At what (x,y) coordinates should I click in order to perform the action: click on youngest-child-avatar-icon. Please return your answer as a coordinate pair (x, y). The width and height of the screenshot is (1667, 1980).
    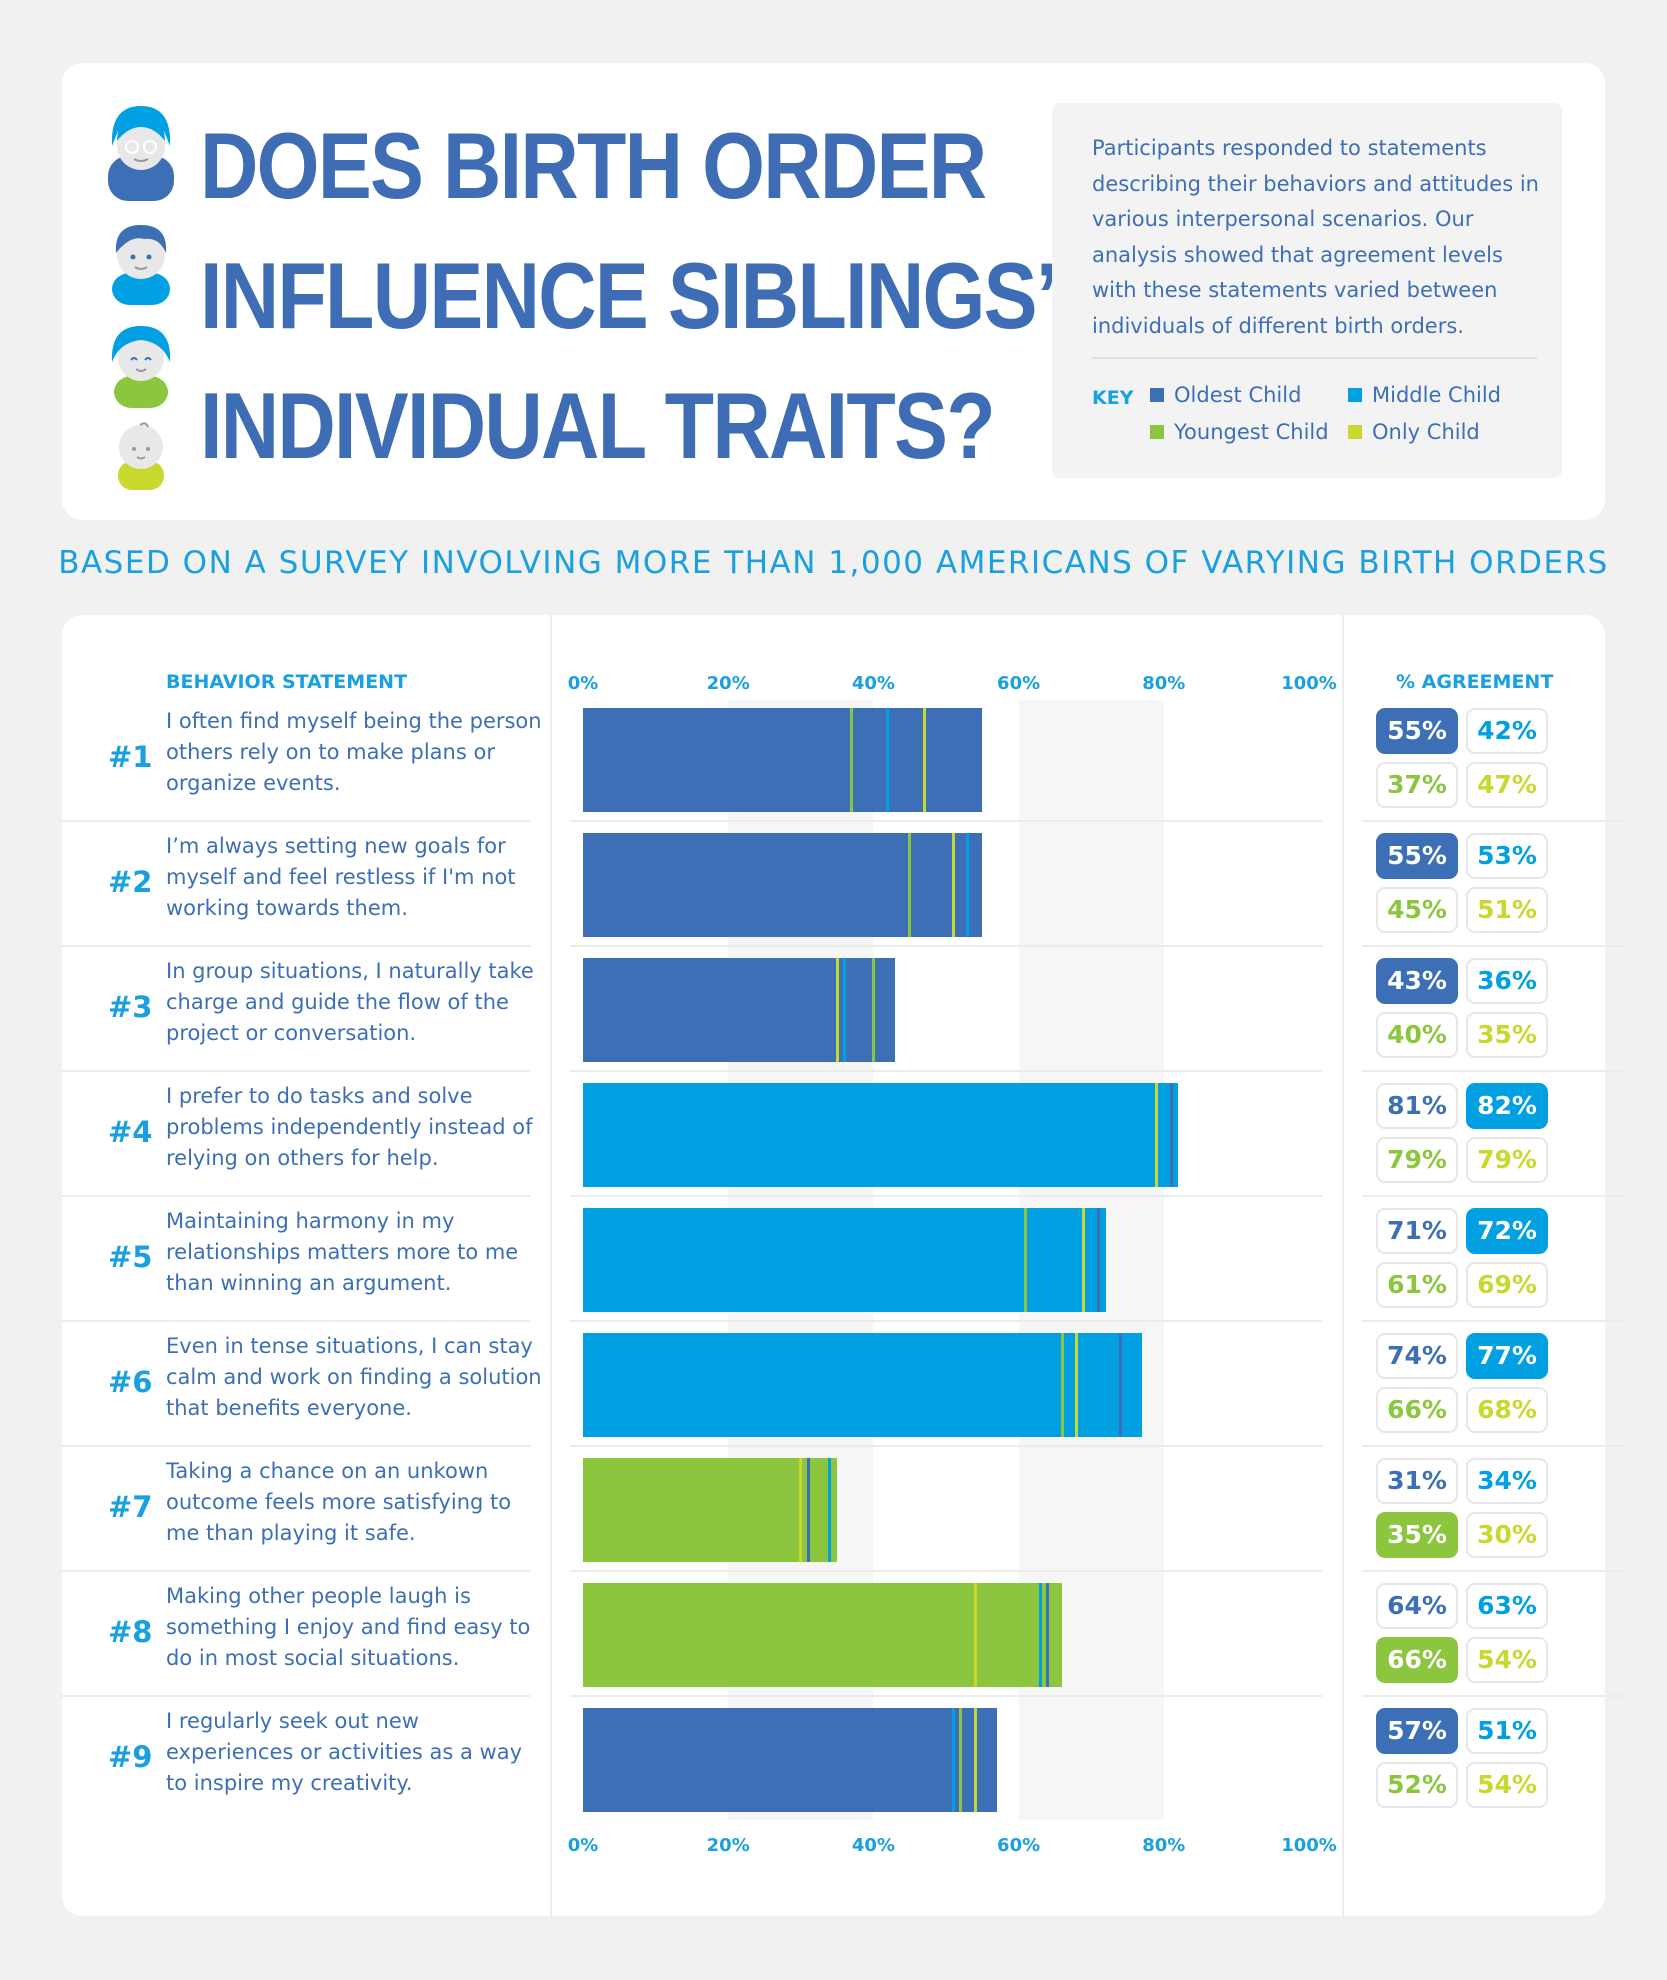
    Looking at the image, I should click on (141, 367).